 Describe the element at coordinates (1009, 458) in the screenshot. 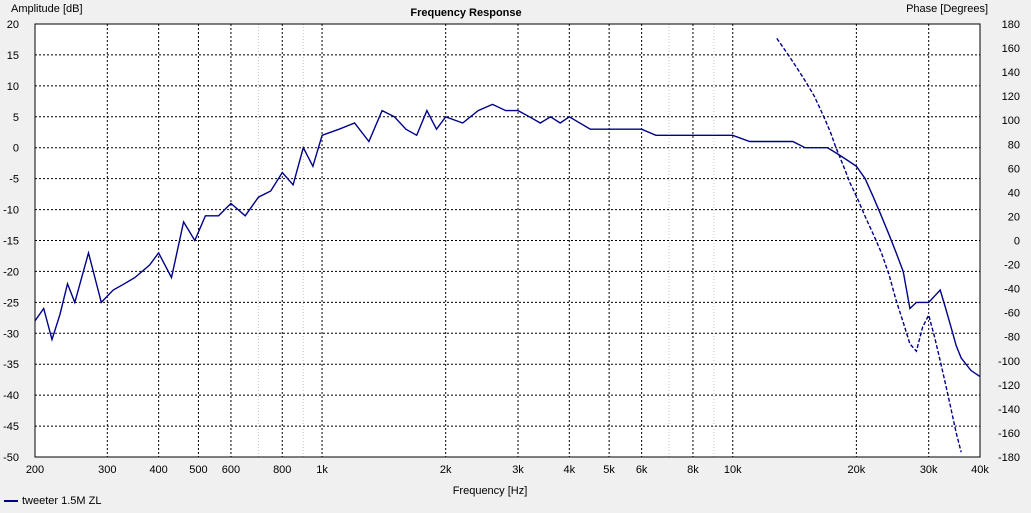

I see `y-right-tick-label: -180` at that location.